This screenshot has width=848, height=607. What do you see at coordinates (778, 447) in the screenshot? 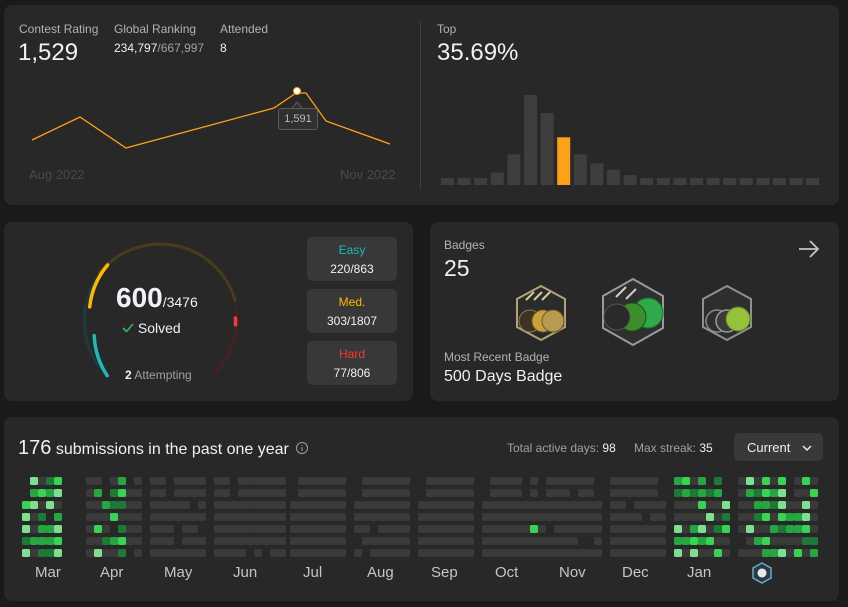
I see `period-select: Current` at bounding box center [778, 447].